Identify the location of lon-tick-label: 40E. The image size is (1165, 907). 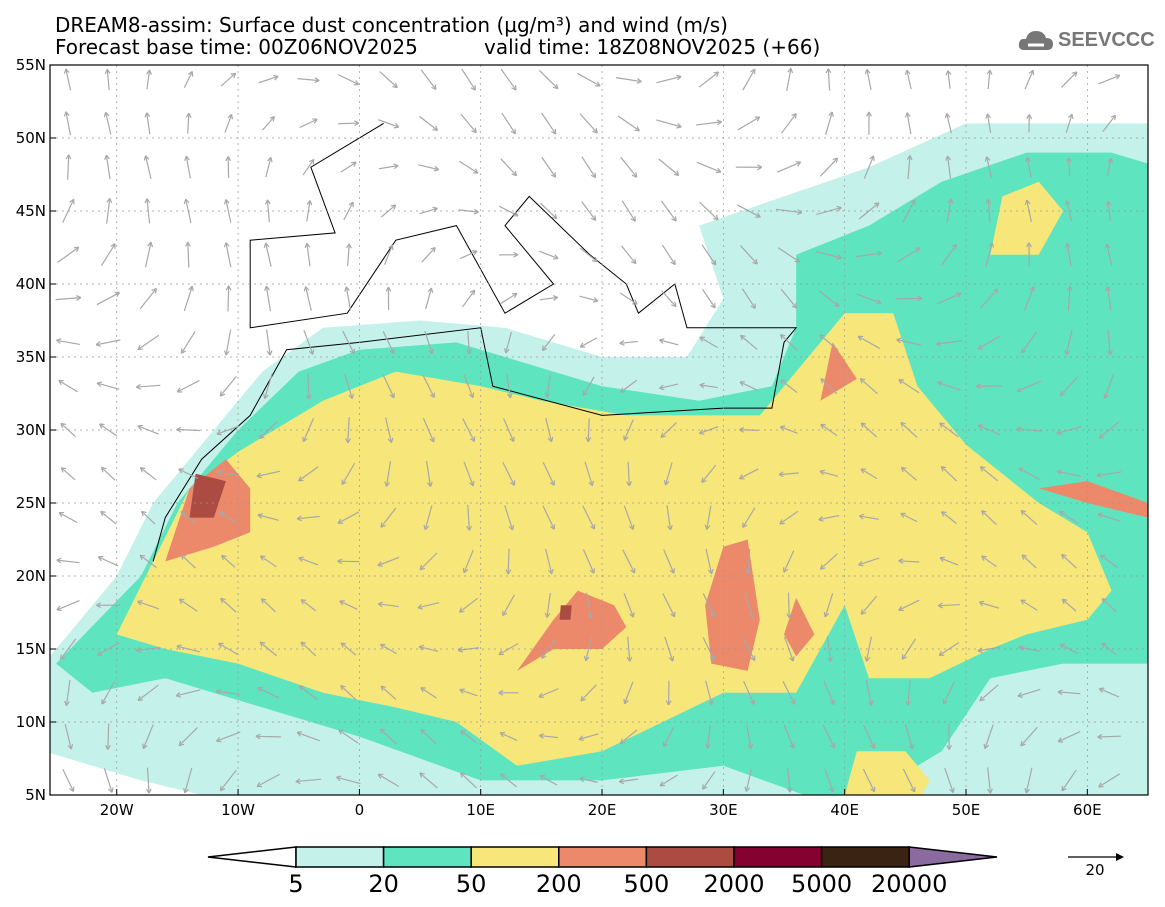
(844, 810).